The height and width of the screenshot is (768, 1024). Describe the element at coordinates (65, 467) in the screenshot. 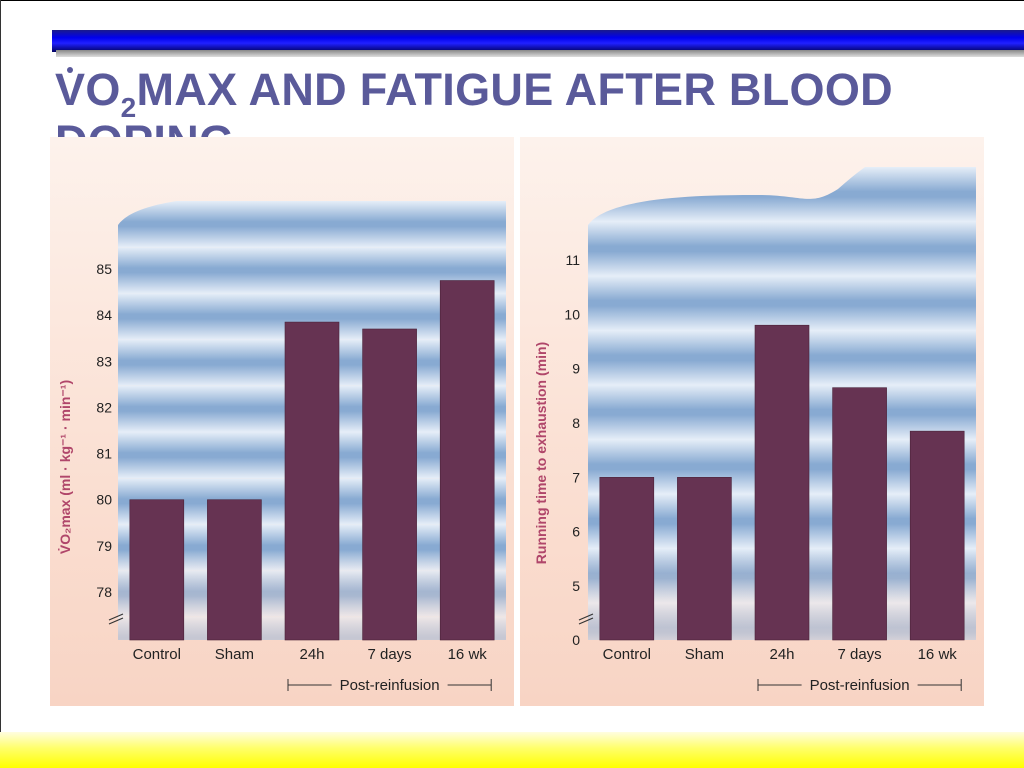

I see `y-axis-label: V̇O₂max (ml · kg⁻¹ · min⁻¹)` at that location.